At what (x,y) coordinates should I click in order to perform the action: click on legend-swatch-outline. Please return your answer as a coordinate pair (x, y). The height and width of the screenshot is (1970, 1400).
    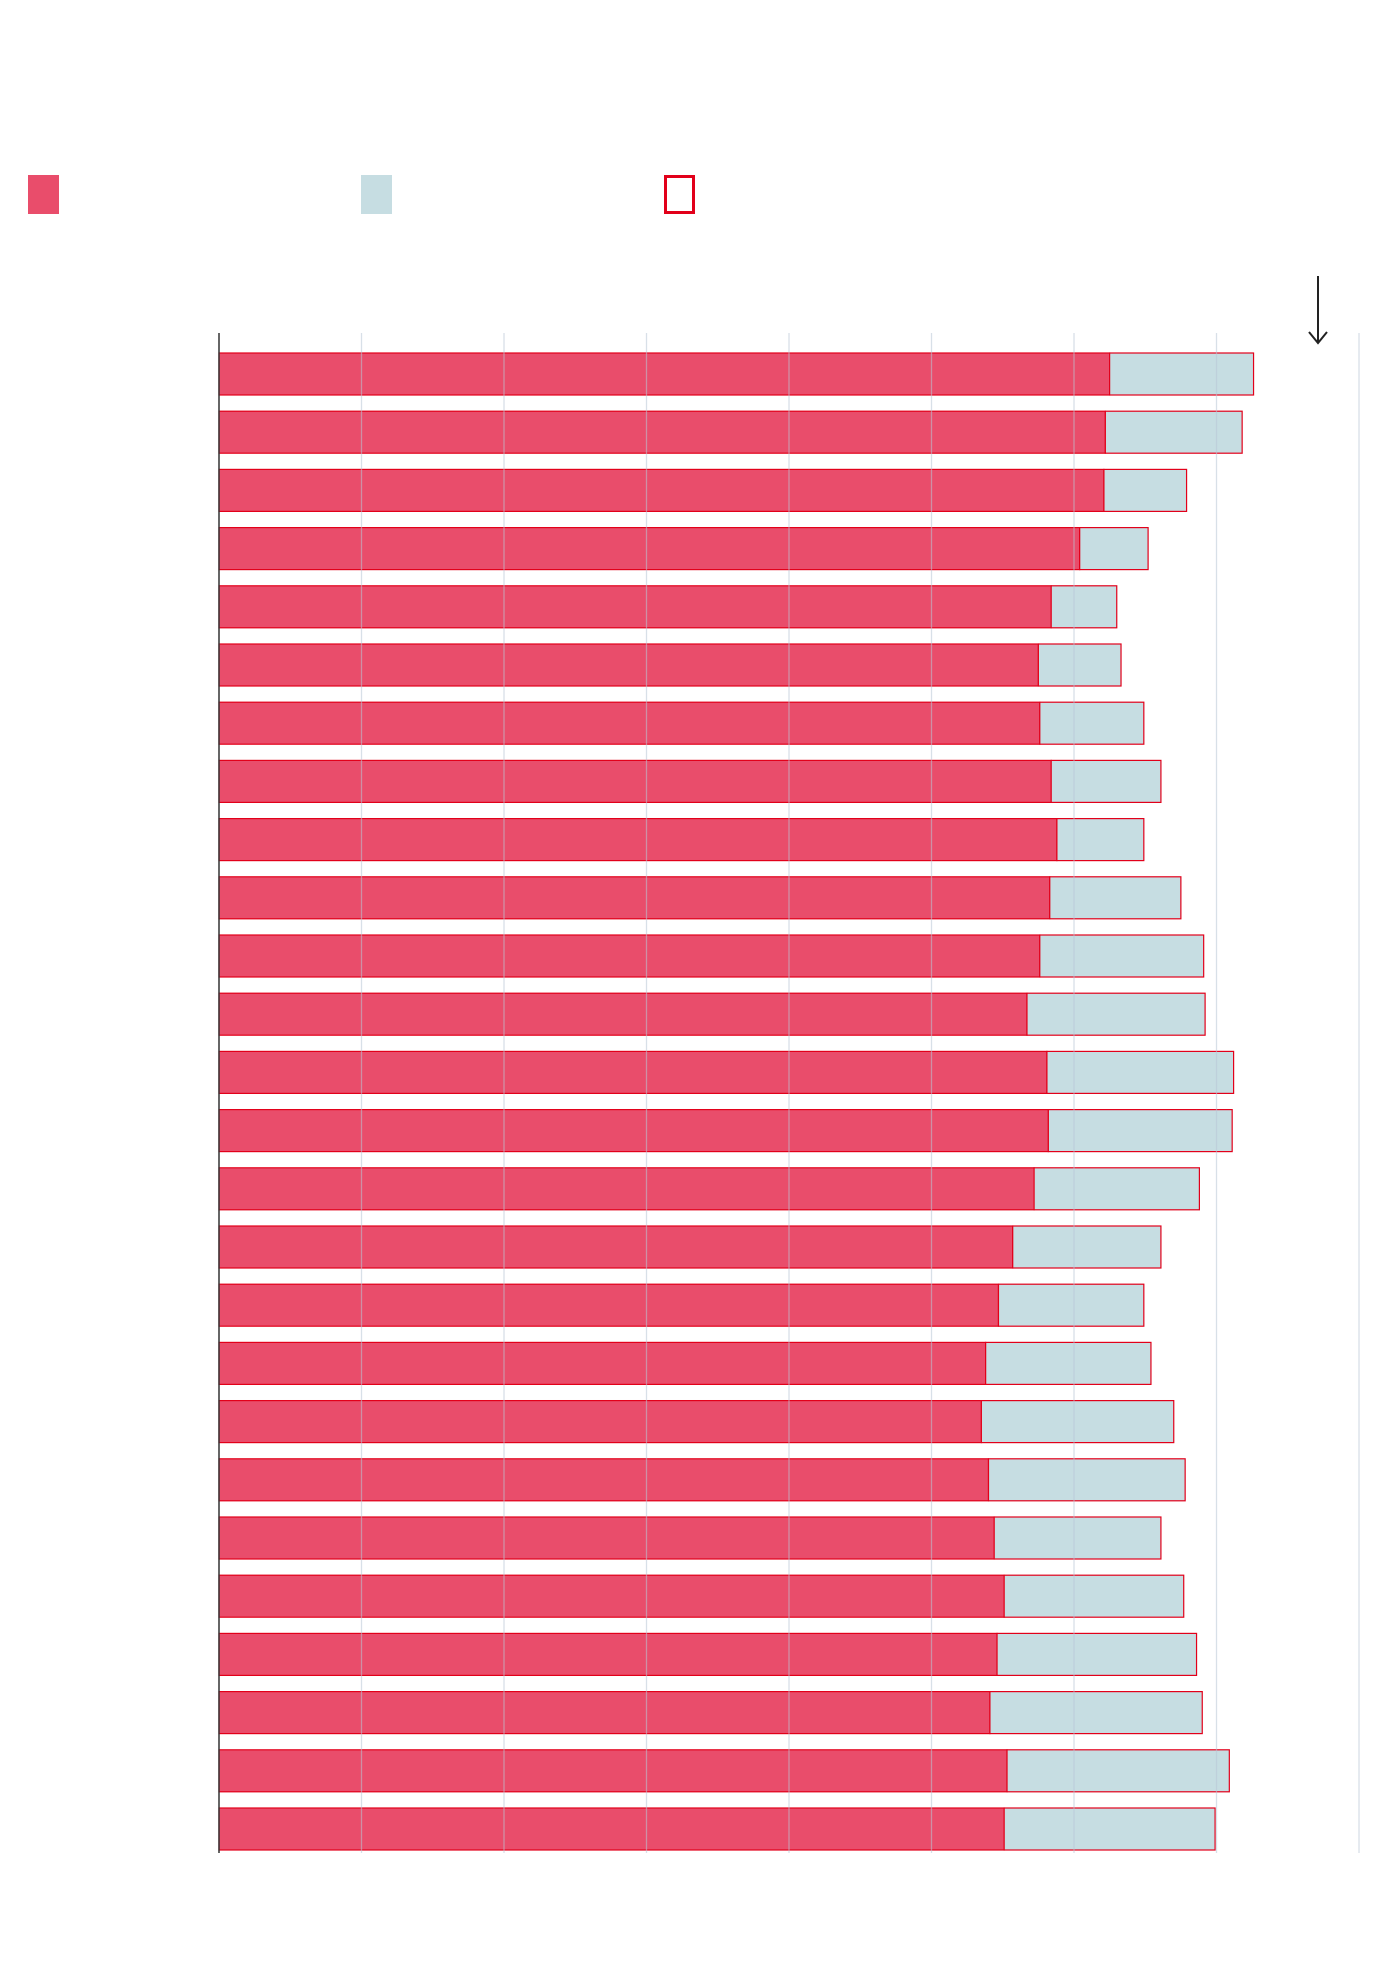
    Looking at the image, I should click on (679, 194).